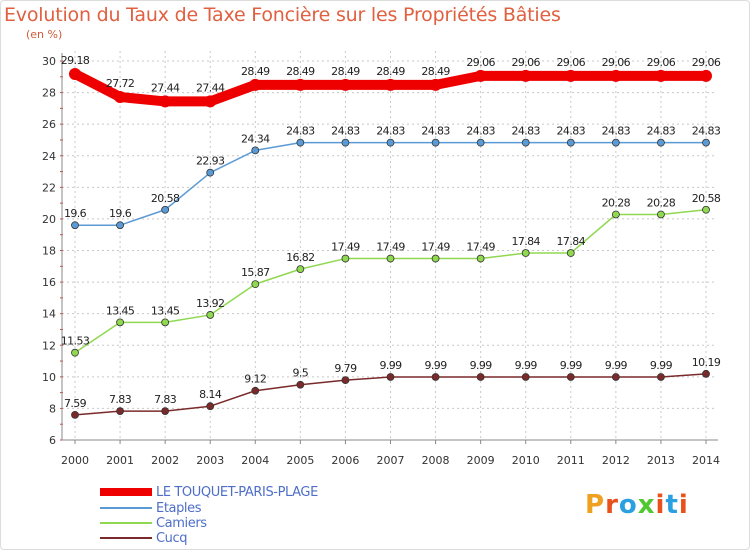 This screenshot has width=750, height=550. What do you see at coordinates (75, 60) in the screenshot?
I see `data-label: 29.18` at bounding box center [75, 60].